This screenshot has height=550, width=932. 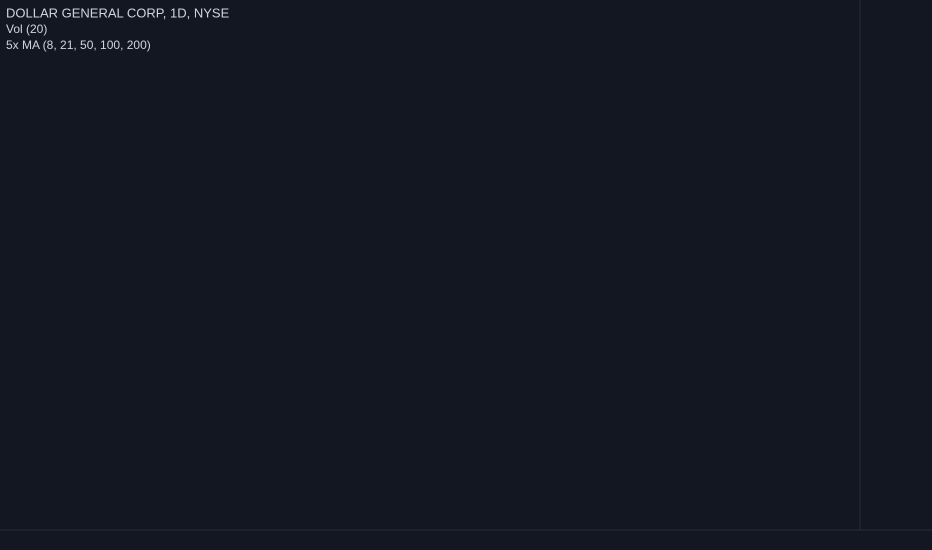 I want to click on volume-label: Vol (20), so click(x=26, y=29).